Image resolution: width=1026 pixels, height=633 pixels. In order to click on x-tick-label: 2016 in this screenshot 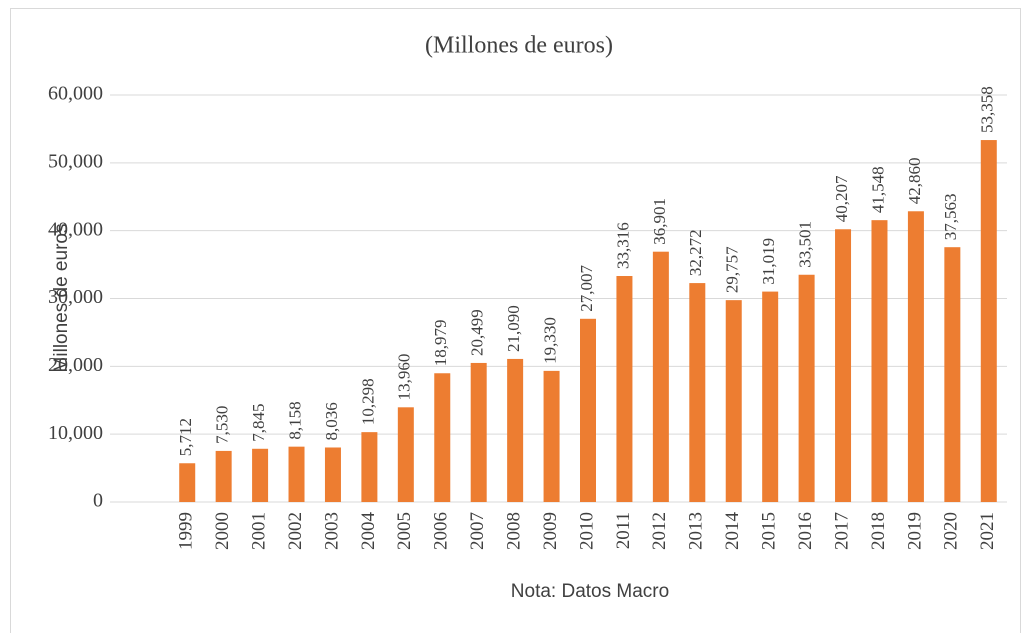, I will do `click(805, 531)`.